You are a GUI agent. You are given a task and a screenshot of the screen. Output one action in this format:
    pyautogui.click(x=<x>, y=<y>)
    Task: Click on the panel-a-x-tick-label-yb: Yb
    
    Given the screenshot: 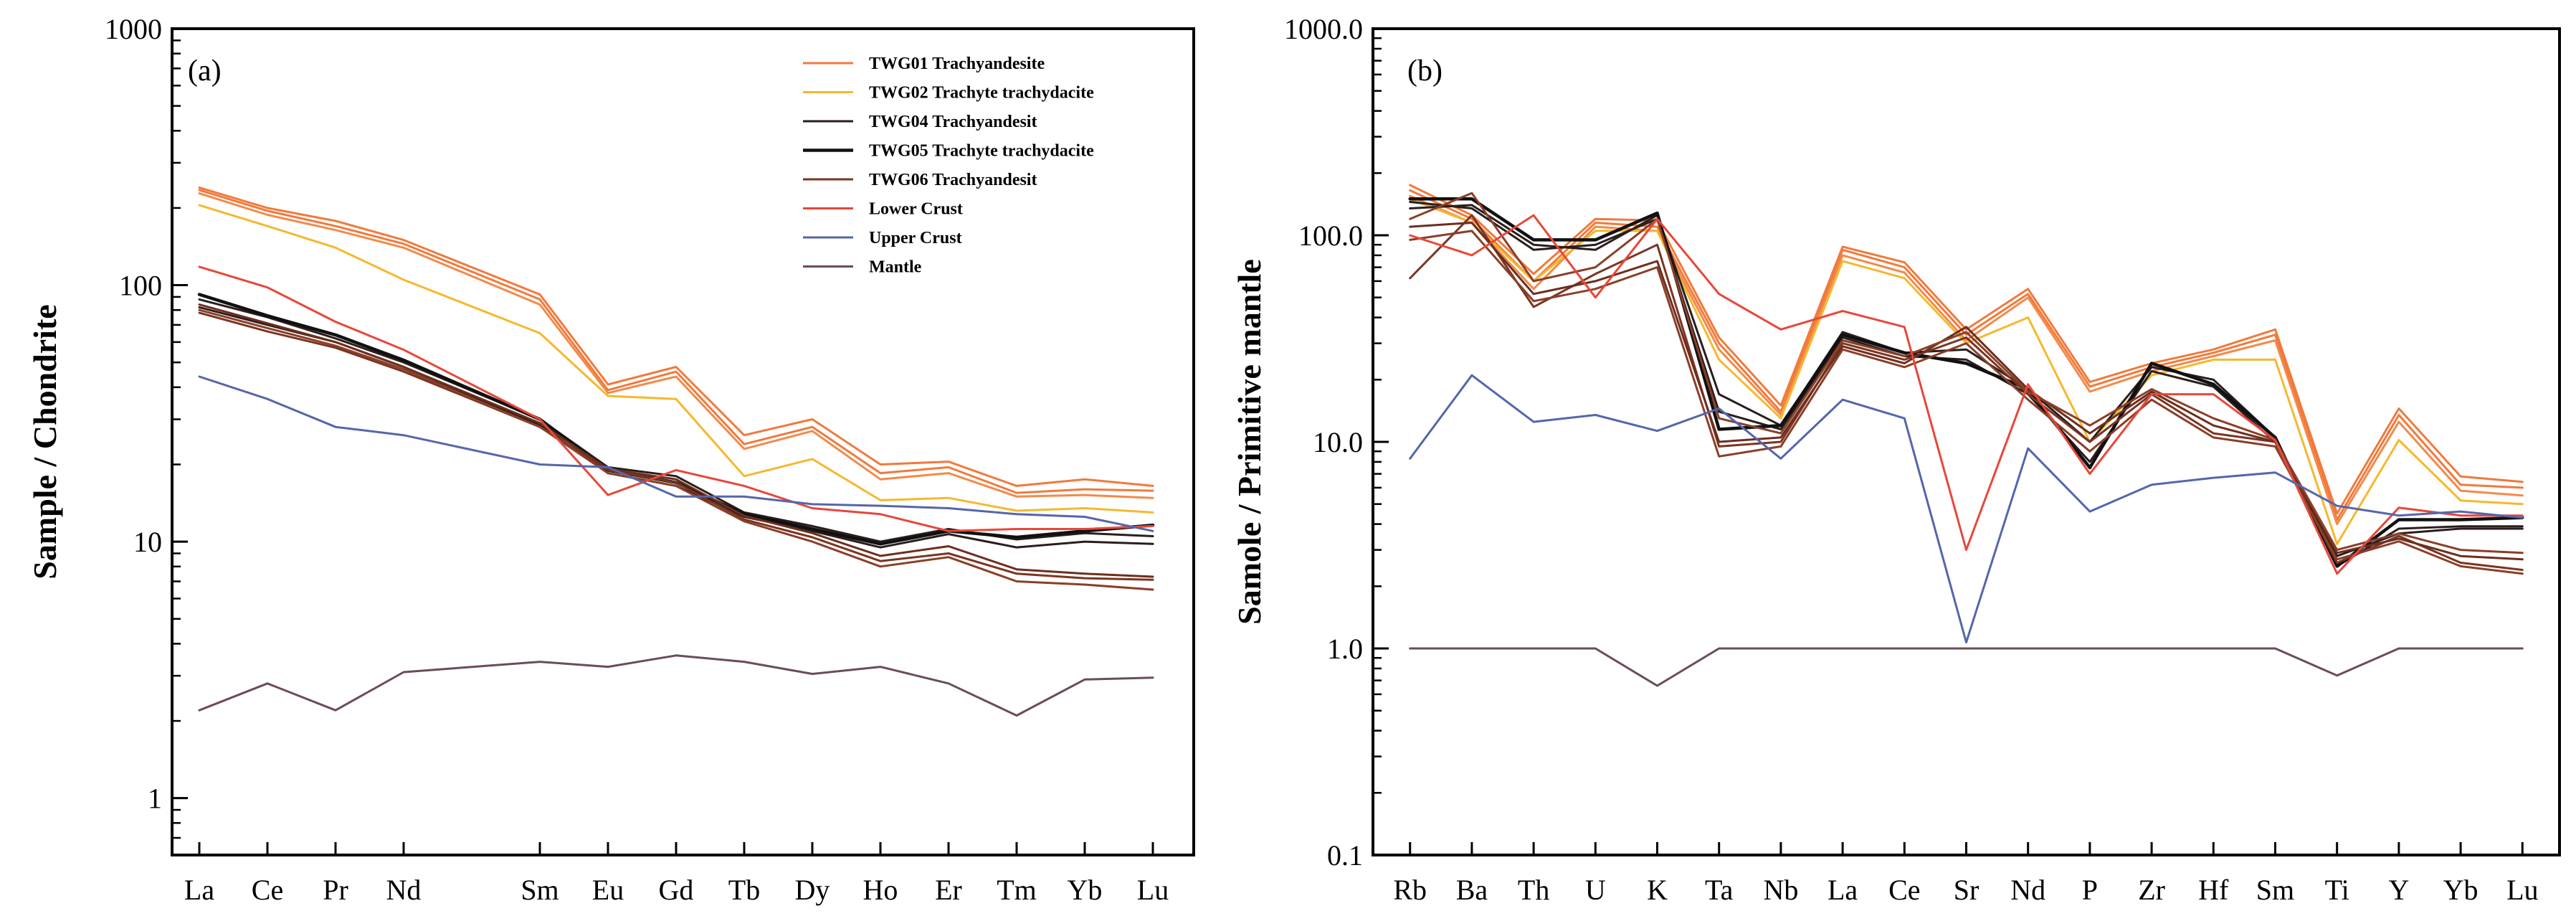 What is the action you would take?
    pyautogui.click(x=1085, y=890)
    